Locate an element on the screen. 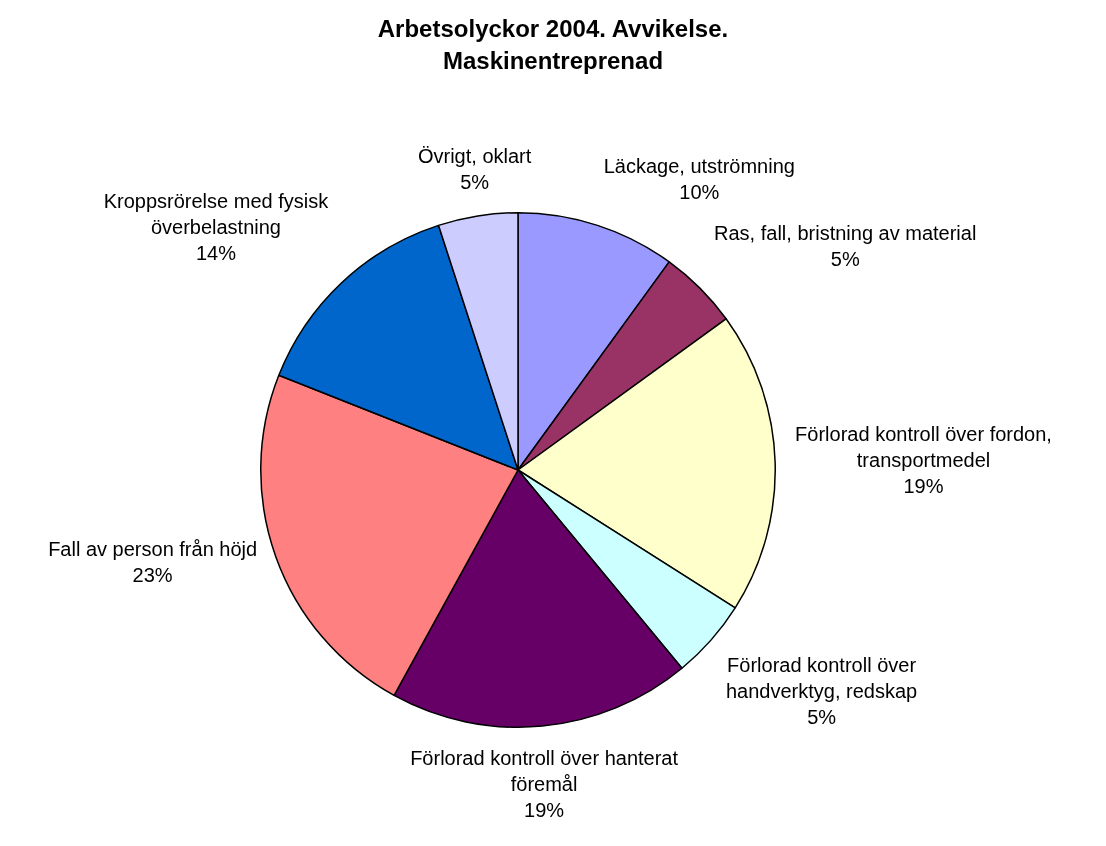 This screenshot has width=1106, height=846. slice-label: Läckage, utströmning is located at coordinates (699, 165).